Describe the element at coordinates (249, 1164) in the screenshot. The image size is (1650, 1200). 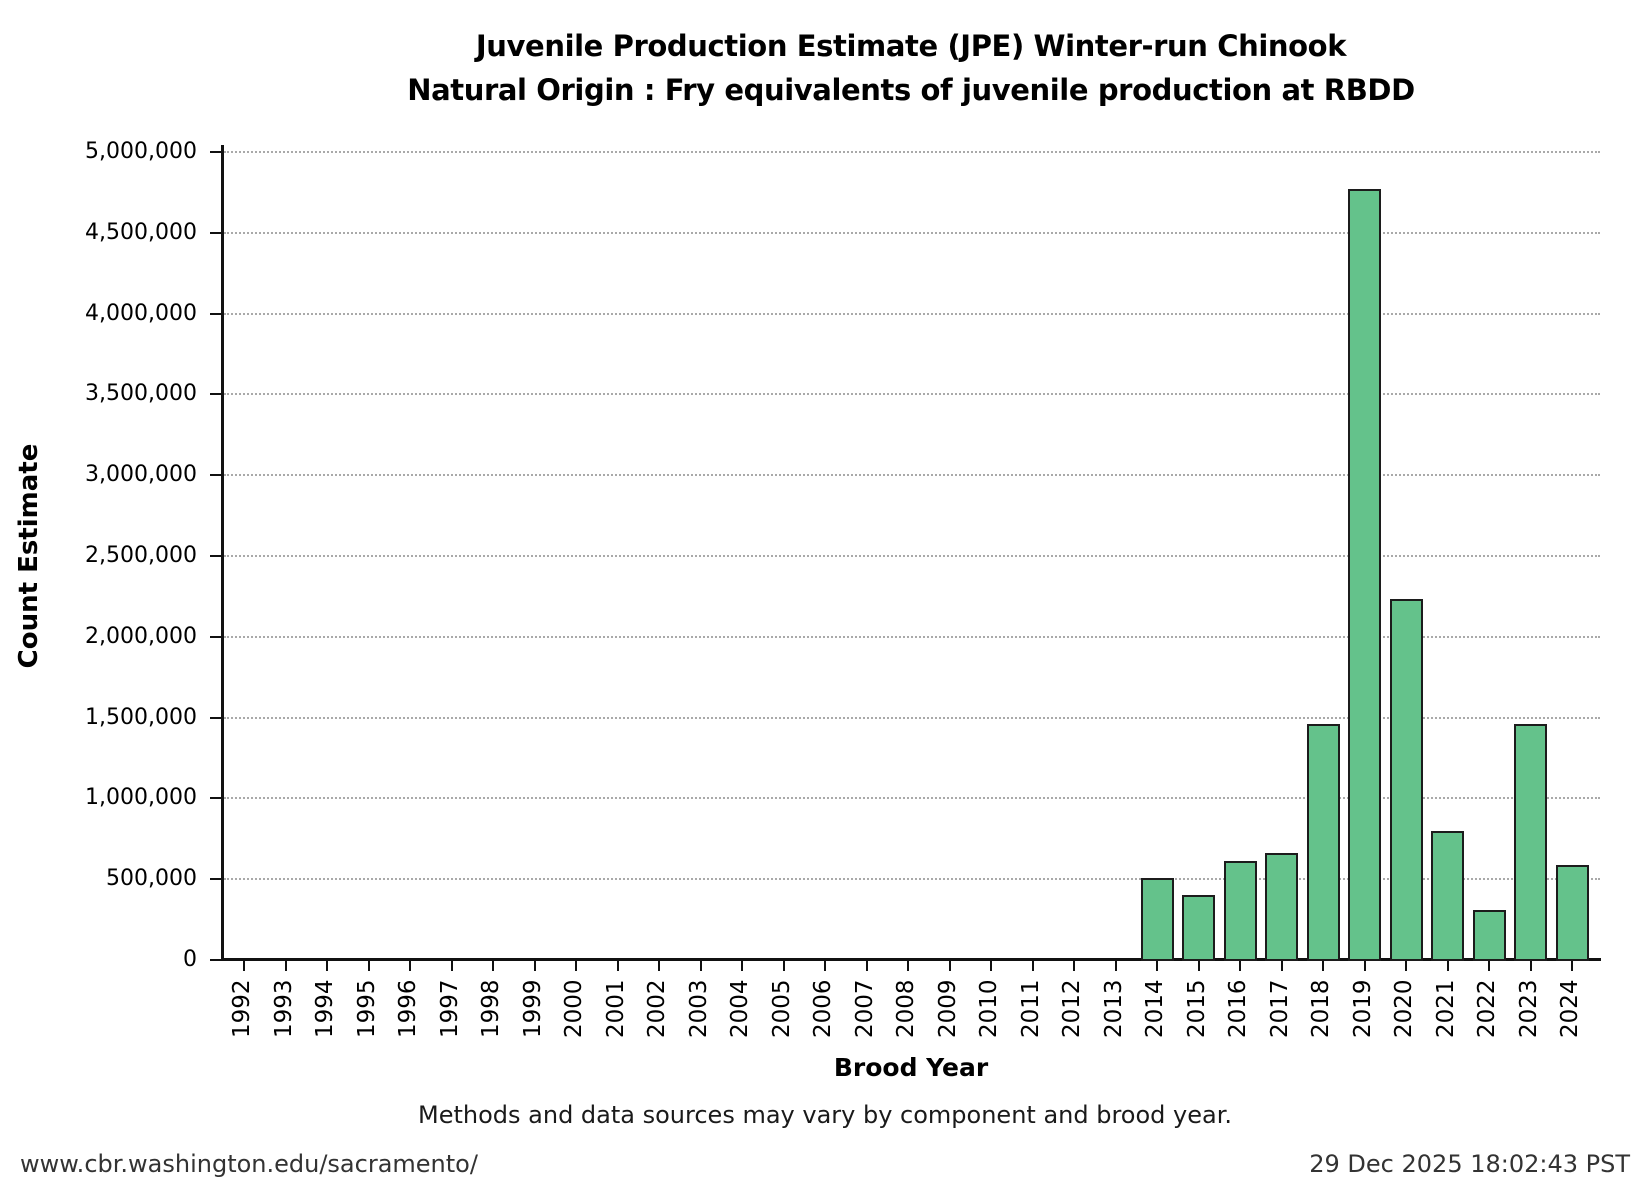
I see `footer-source-url: www.cbr.washington.edu/sacramento/` at that location.